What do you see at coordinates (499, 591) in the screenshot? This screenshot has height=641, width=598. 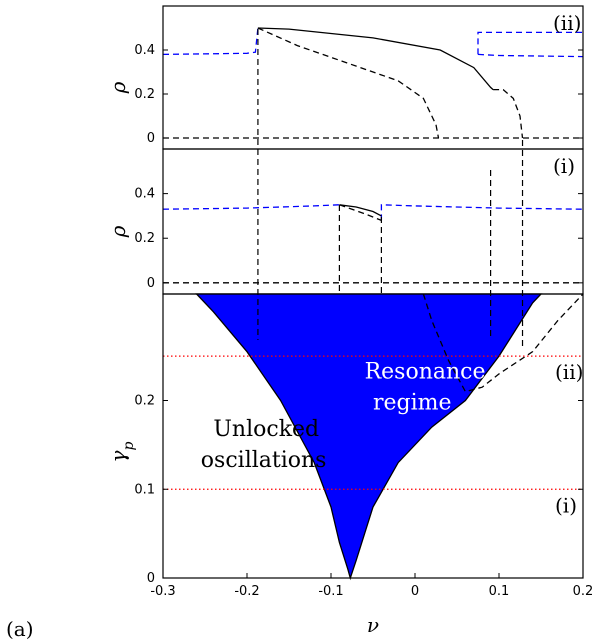 I see `x-tick-label: 0.1` at bounding box center [499, 591].